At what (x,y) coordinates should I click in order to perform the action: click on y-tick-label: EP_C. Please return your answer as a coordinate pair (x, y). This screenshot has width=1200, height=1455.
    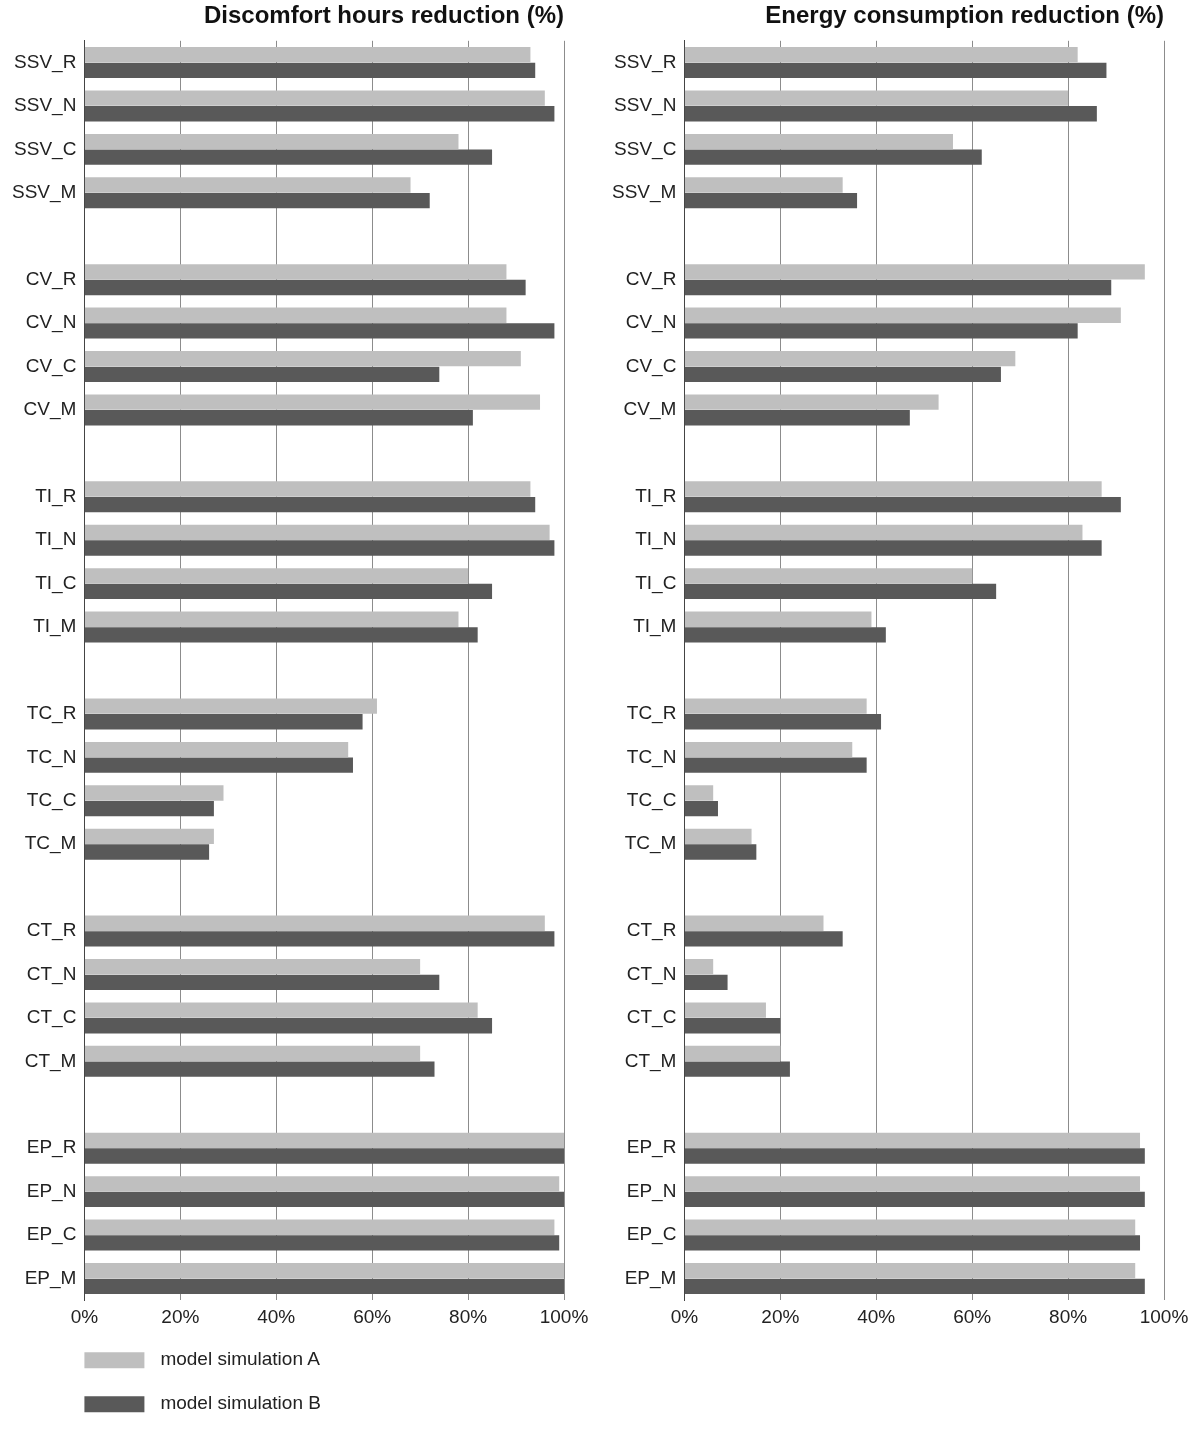
    Looking at the image, I should click on (51, 1234).